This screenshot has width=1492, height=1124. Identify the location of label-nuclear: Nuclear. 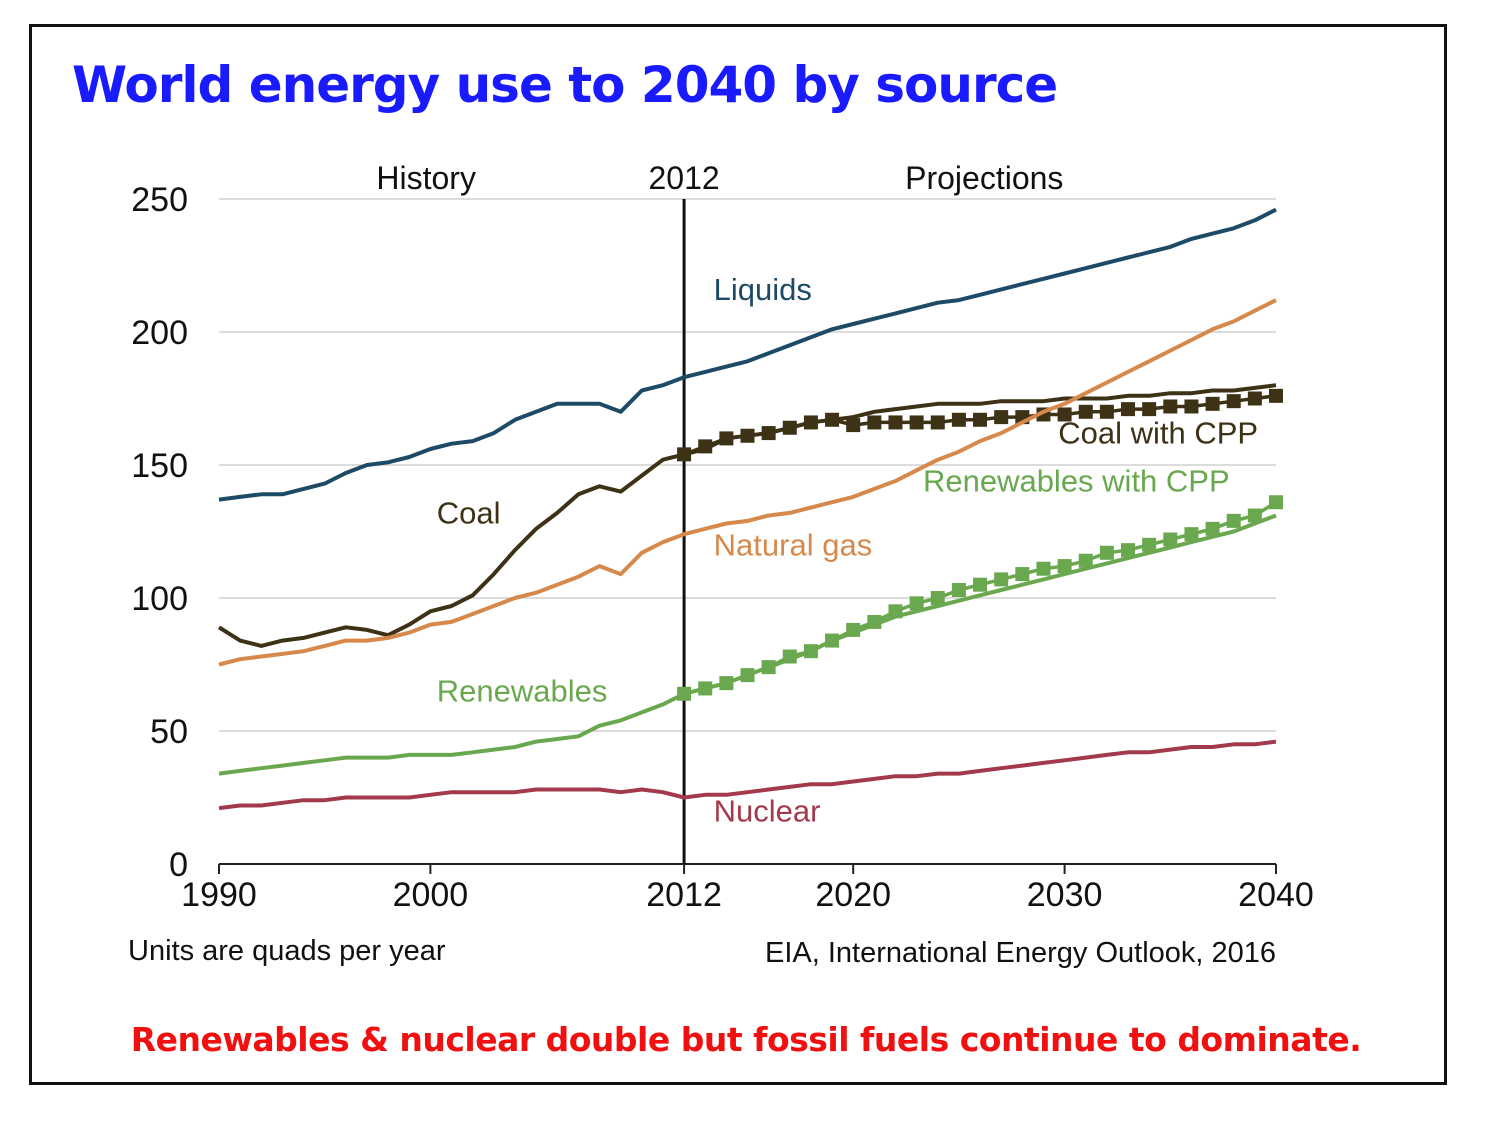
(767, 810).